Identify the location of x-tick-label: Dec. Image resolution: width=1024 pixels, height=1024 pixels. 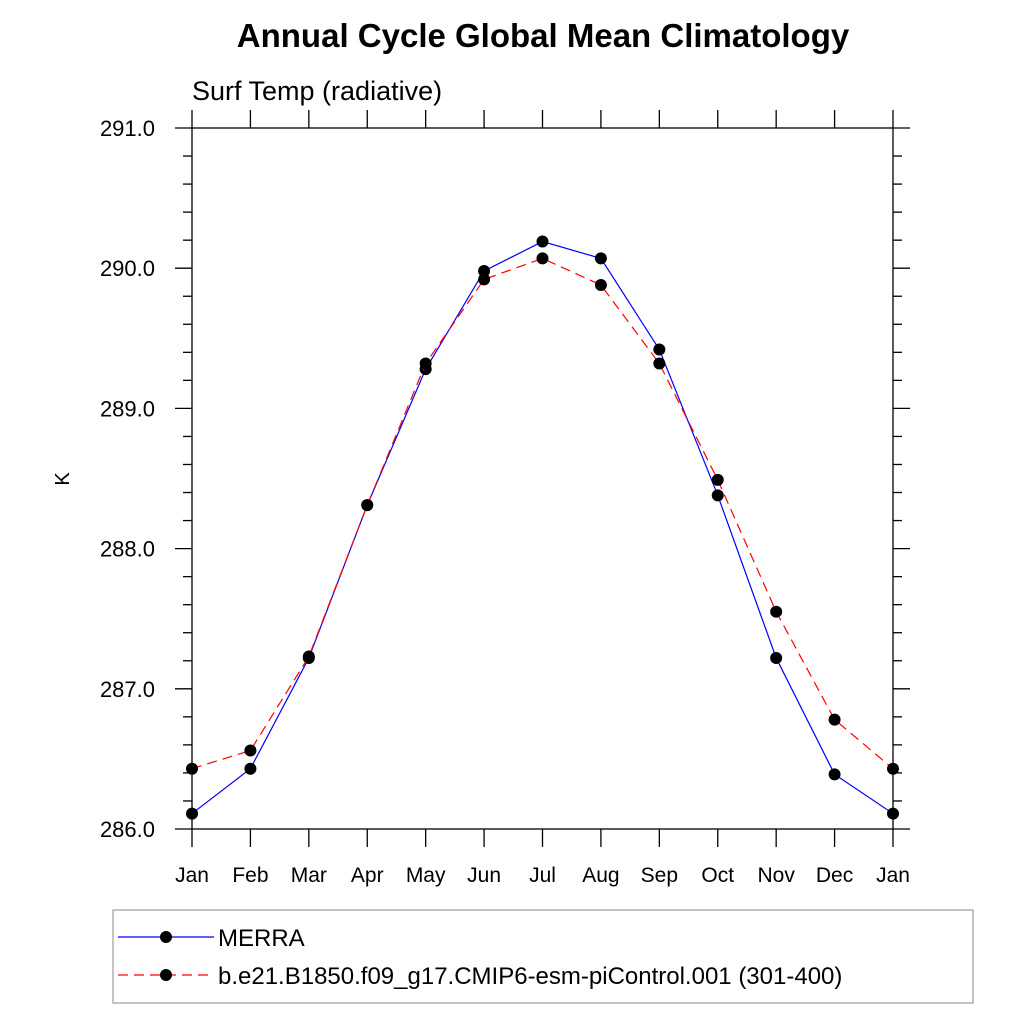
(834, 875).